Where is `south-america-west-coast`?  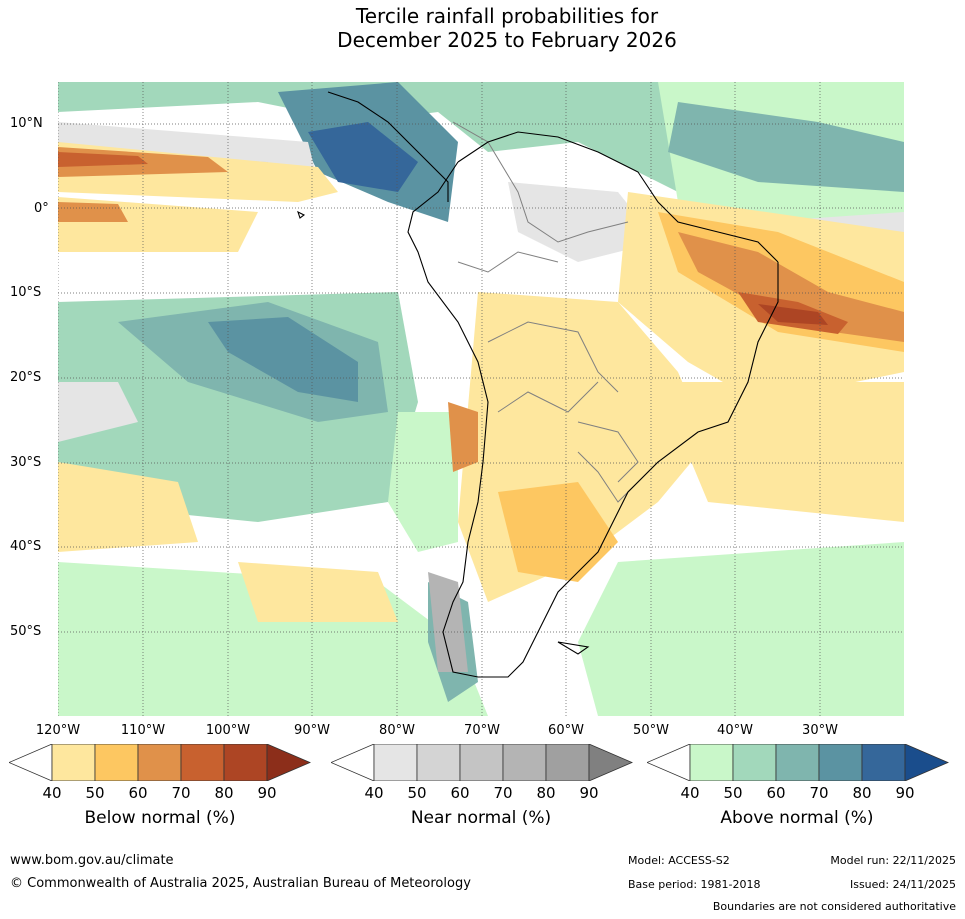
south-america-west-coast is located at coordinates (448, 419).